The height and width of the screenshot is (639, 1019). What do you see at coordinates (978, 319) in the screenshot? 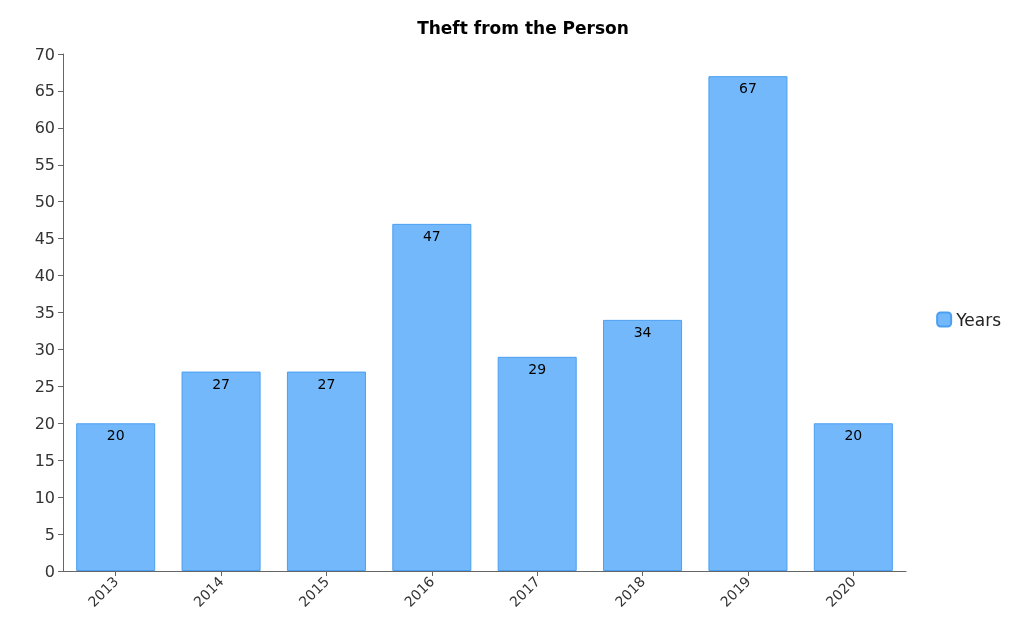
I see `legend-label: Years` at bounding box center [978, 319].